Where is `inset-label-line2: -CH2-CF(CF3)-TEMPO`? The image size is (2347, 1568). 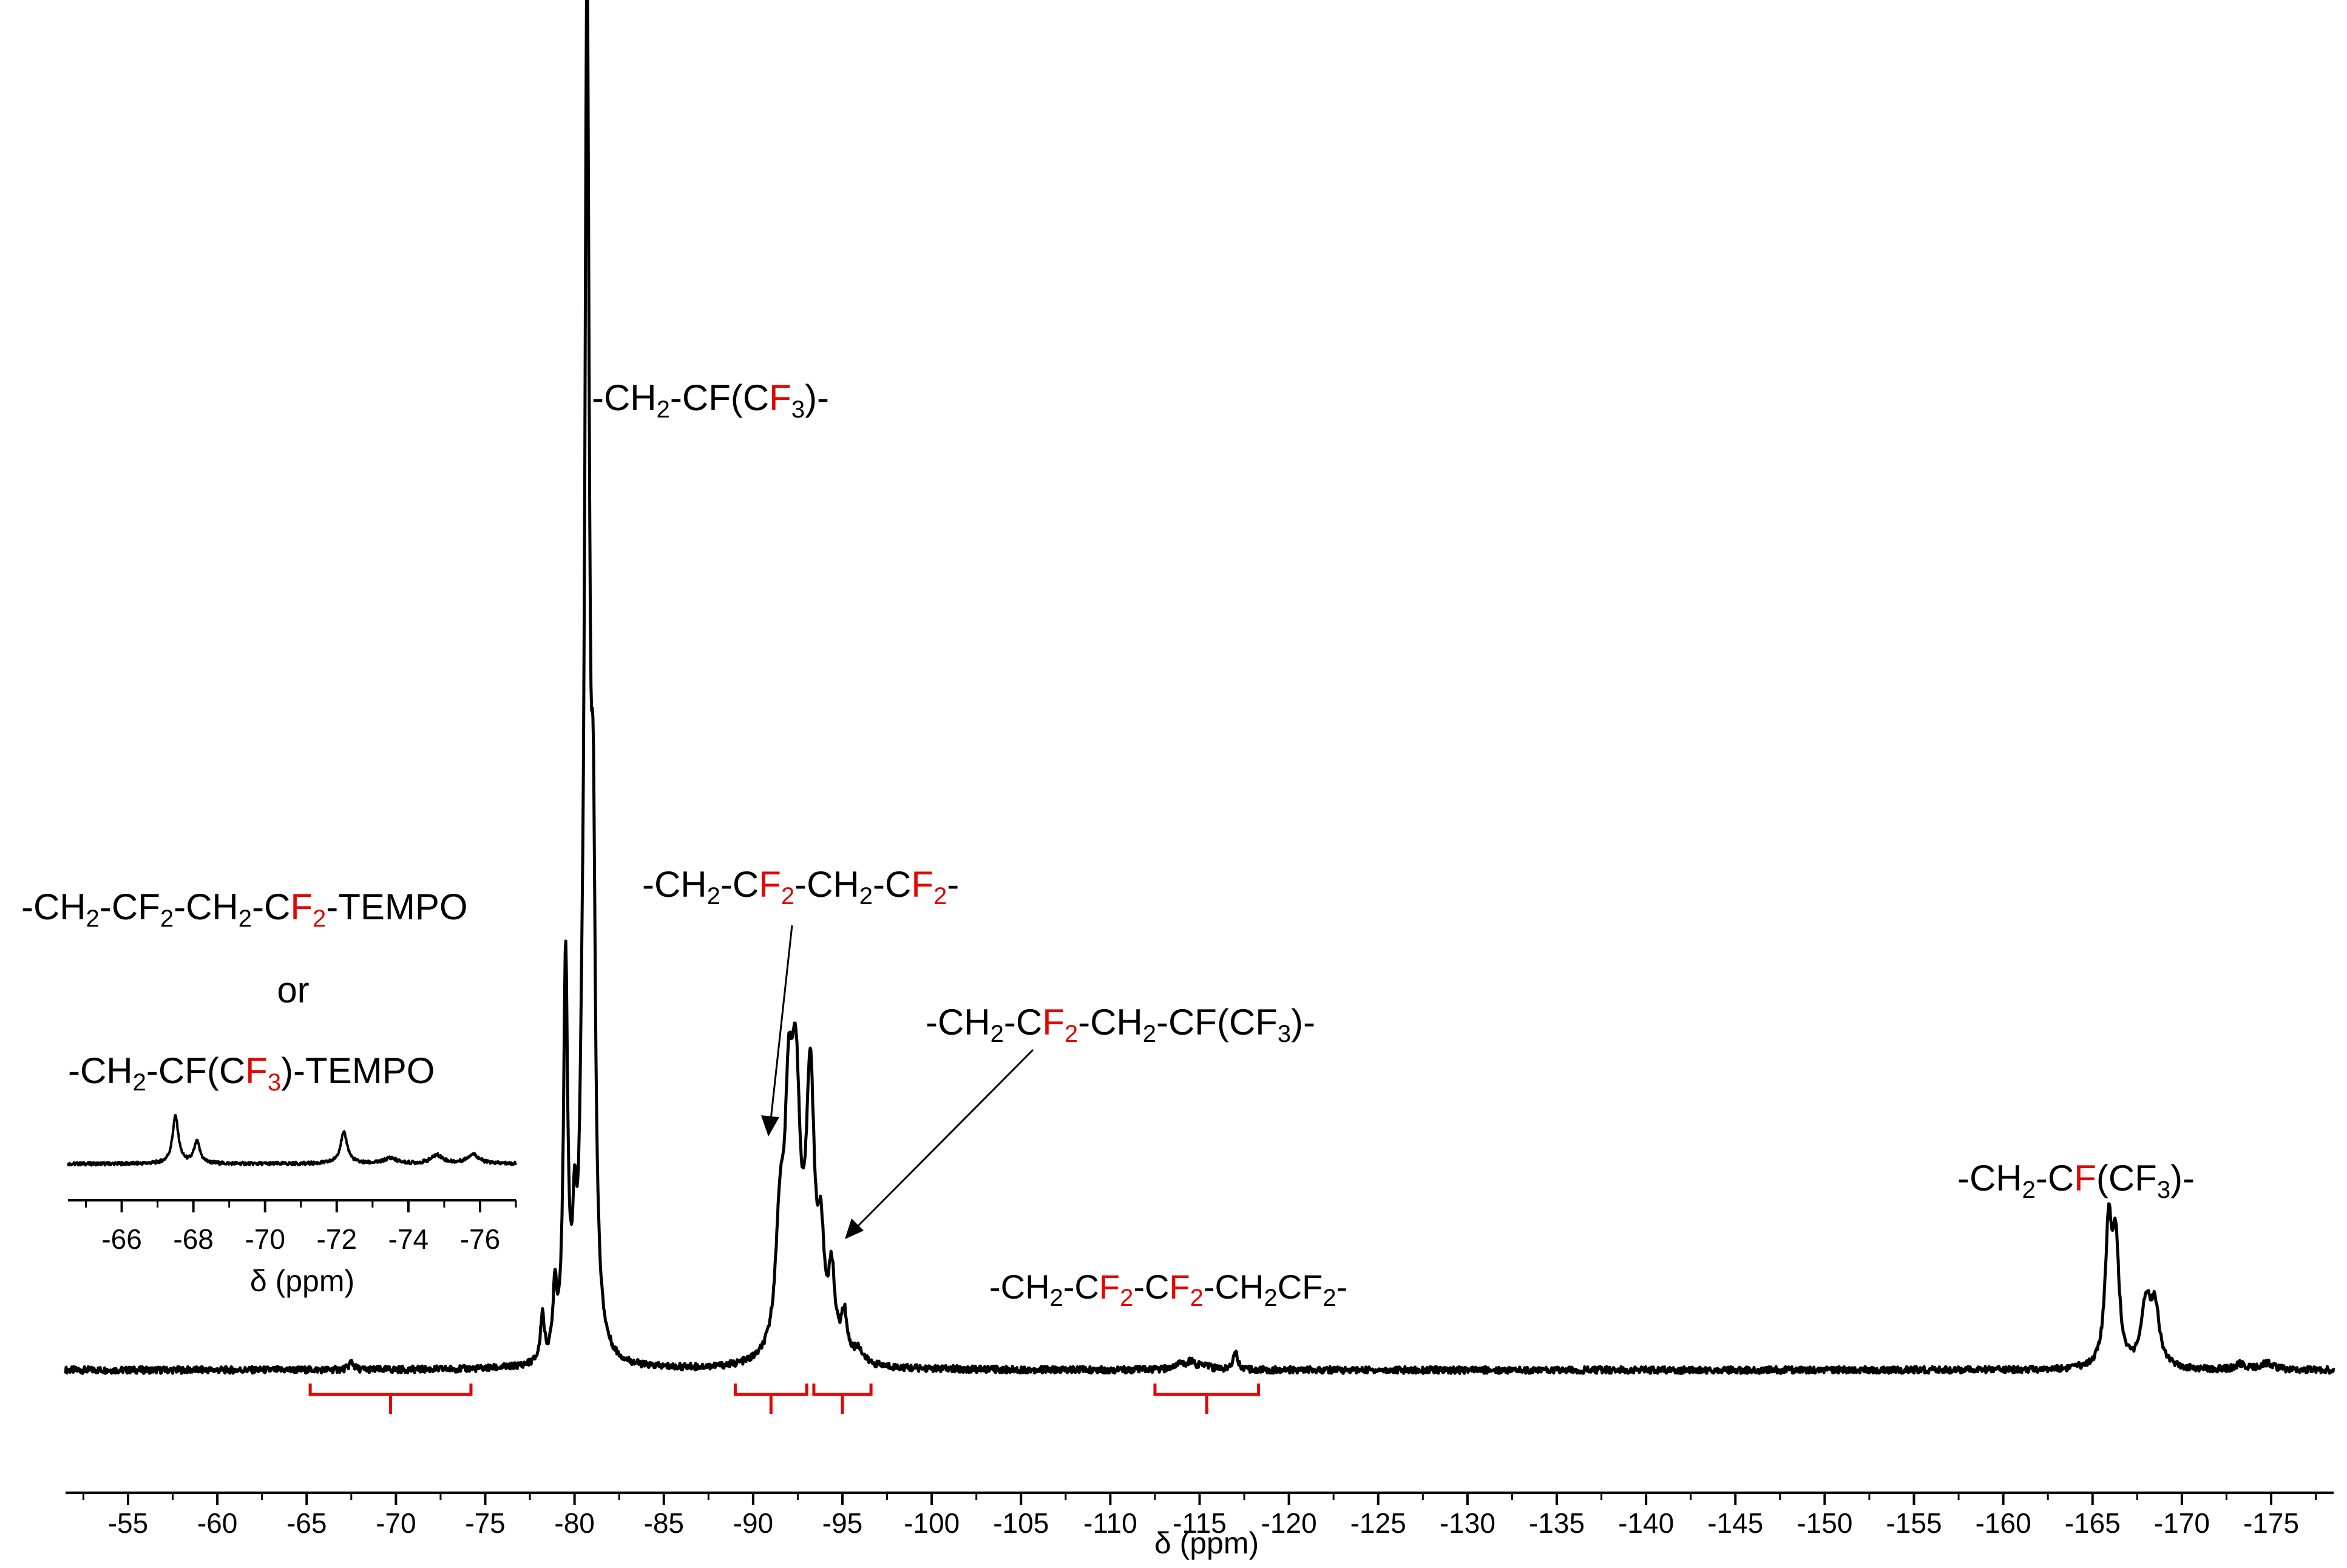
inset-label-line2: -CH2-CF(CF3)-TEMPO is located at coordinates (252, 1073).